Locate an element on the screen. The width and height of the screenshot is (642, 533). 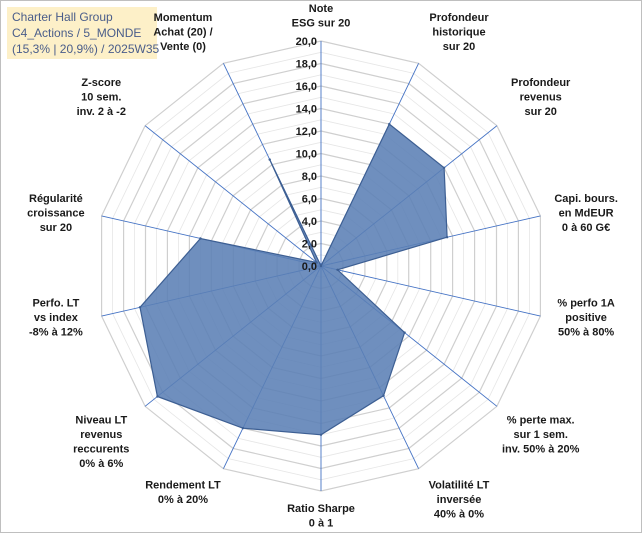
axis-label: % perte max. sur 1 sem. inv. 50% à 20% is located at coordinates (541, 435).